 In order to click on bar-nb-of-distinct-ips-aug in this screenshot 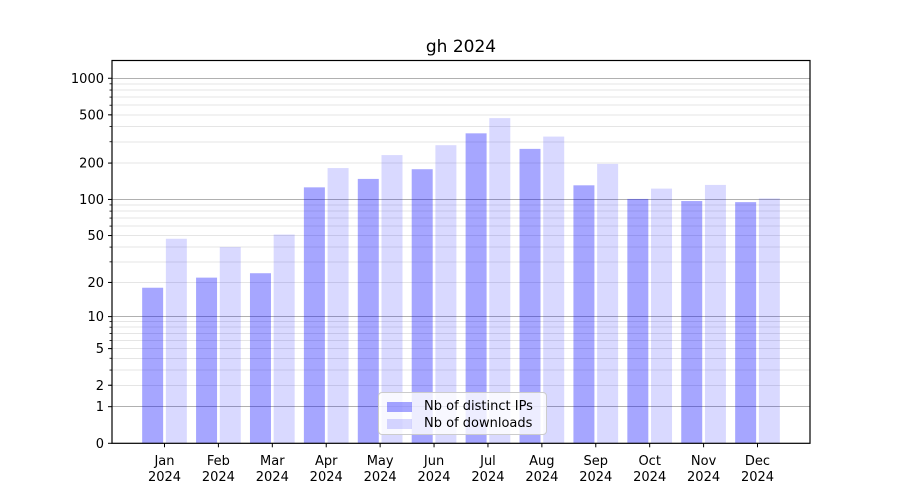, I will do `click(530, 296)`.